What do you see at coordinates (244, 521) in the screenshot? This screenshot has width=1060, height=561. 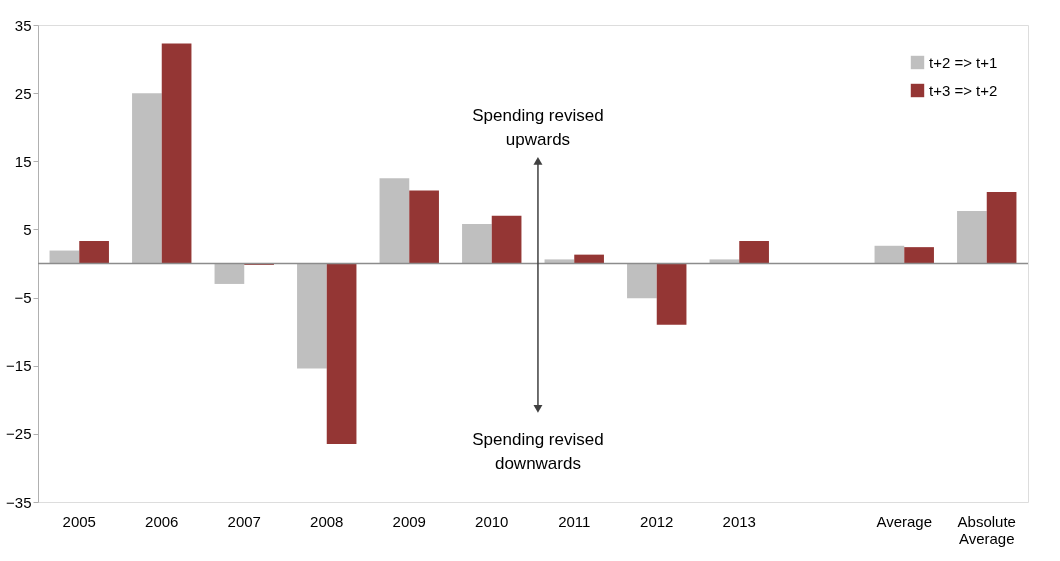 I see `x-tick-label: 2007` at bounding box center [244, 521].